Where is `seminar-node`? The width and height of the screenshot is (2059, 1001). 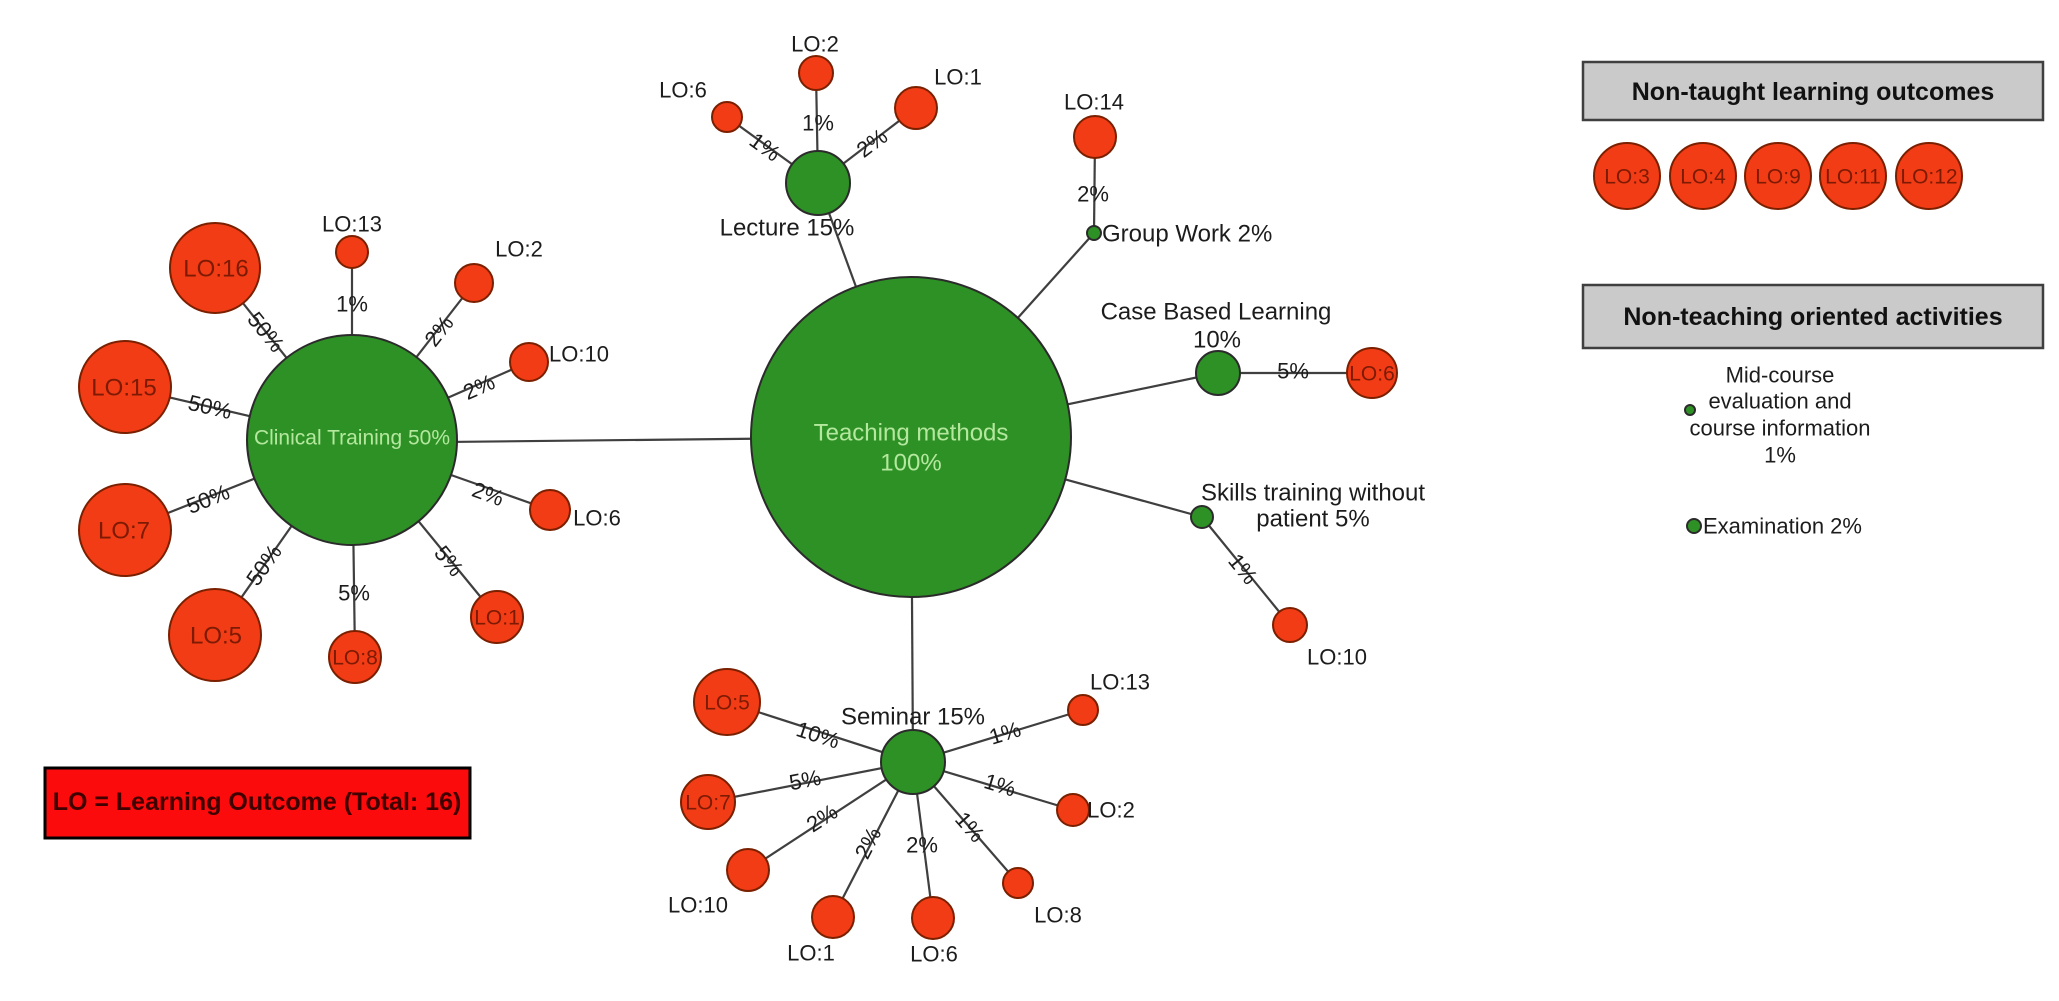
seminar-node is located at coordinates (913, 762).